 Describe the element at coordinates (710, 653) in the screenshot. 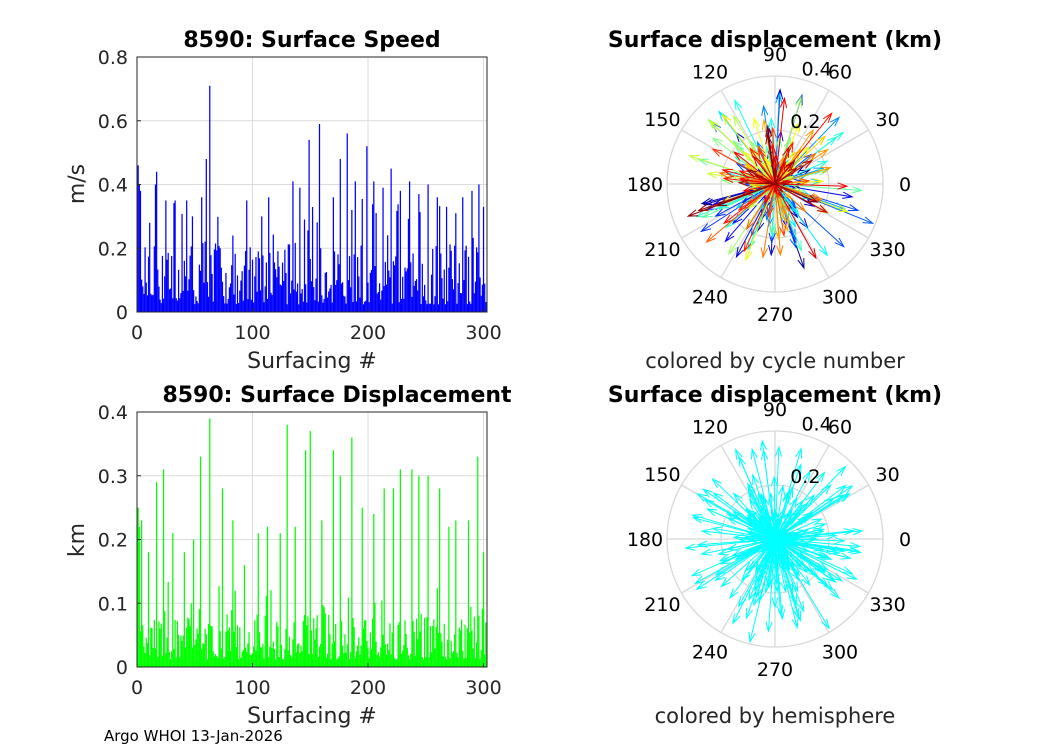

I see `angle-label: 240` at that location.